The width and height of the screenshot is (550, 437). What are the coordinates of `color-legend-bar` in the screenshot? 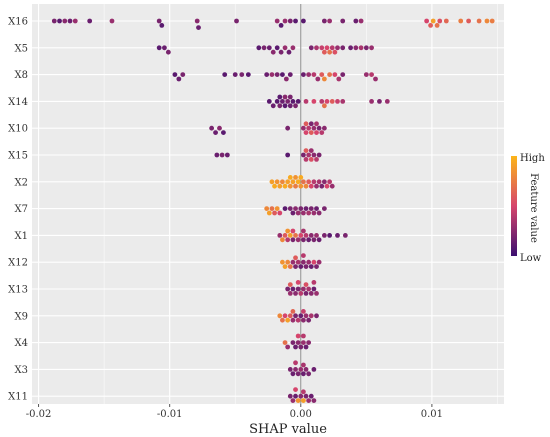 It's located at (514, 206).